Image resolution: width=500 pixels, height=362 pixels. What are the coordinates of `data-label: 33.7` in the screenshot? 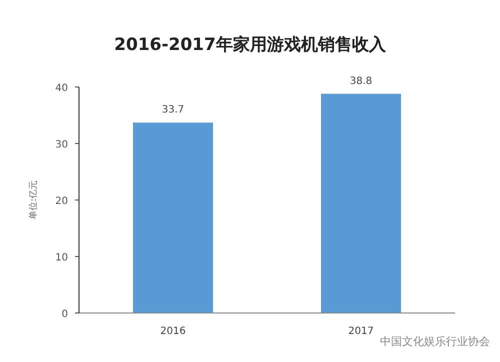 It's located at (173, 110).